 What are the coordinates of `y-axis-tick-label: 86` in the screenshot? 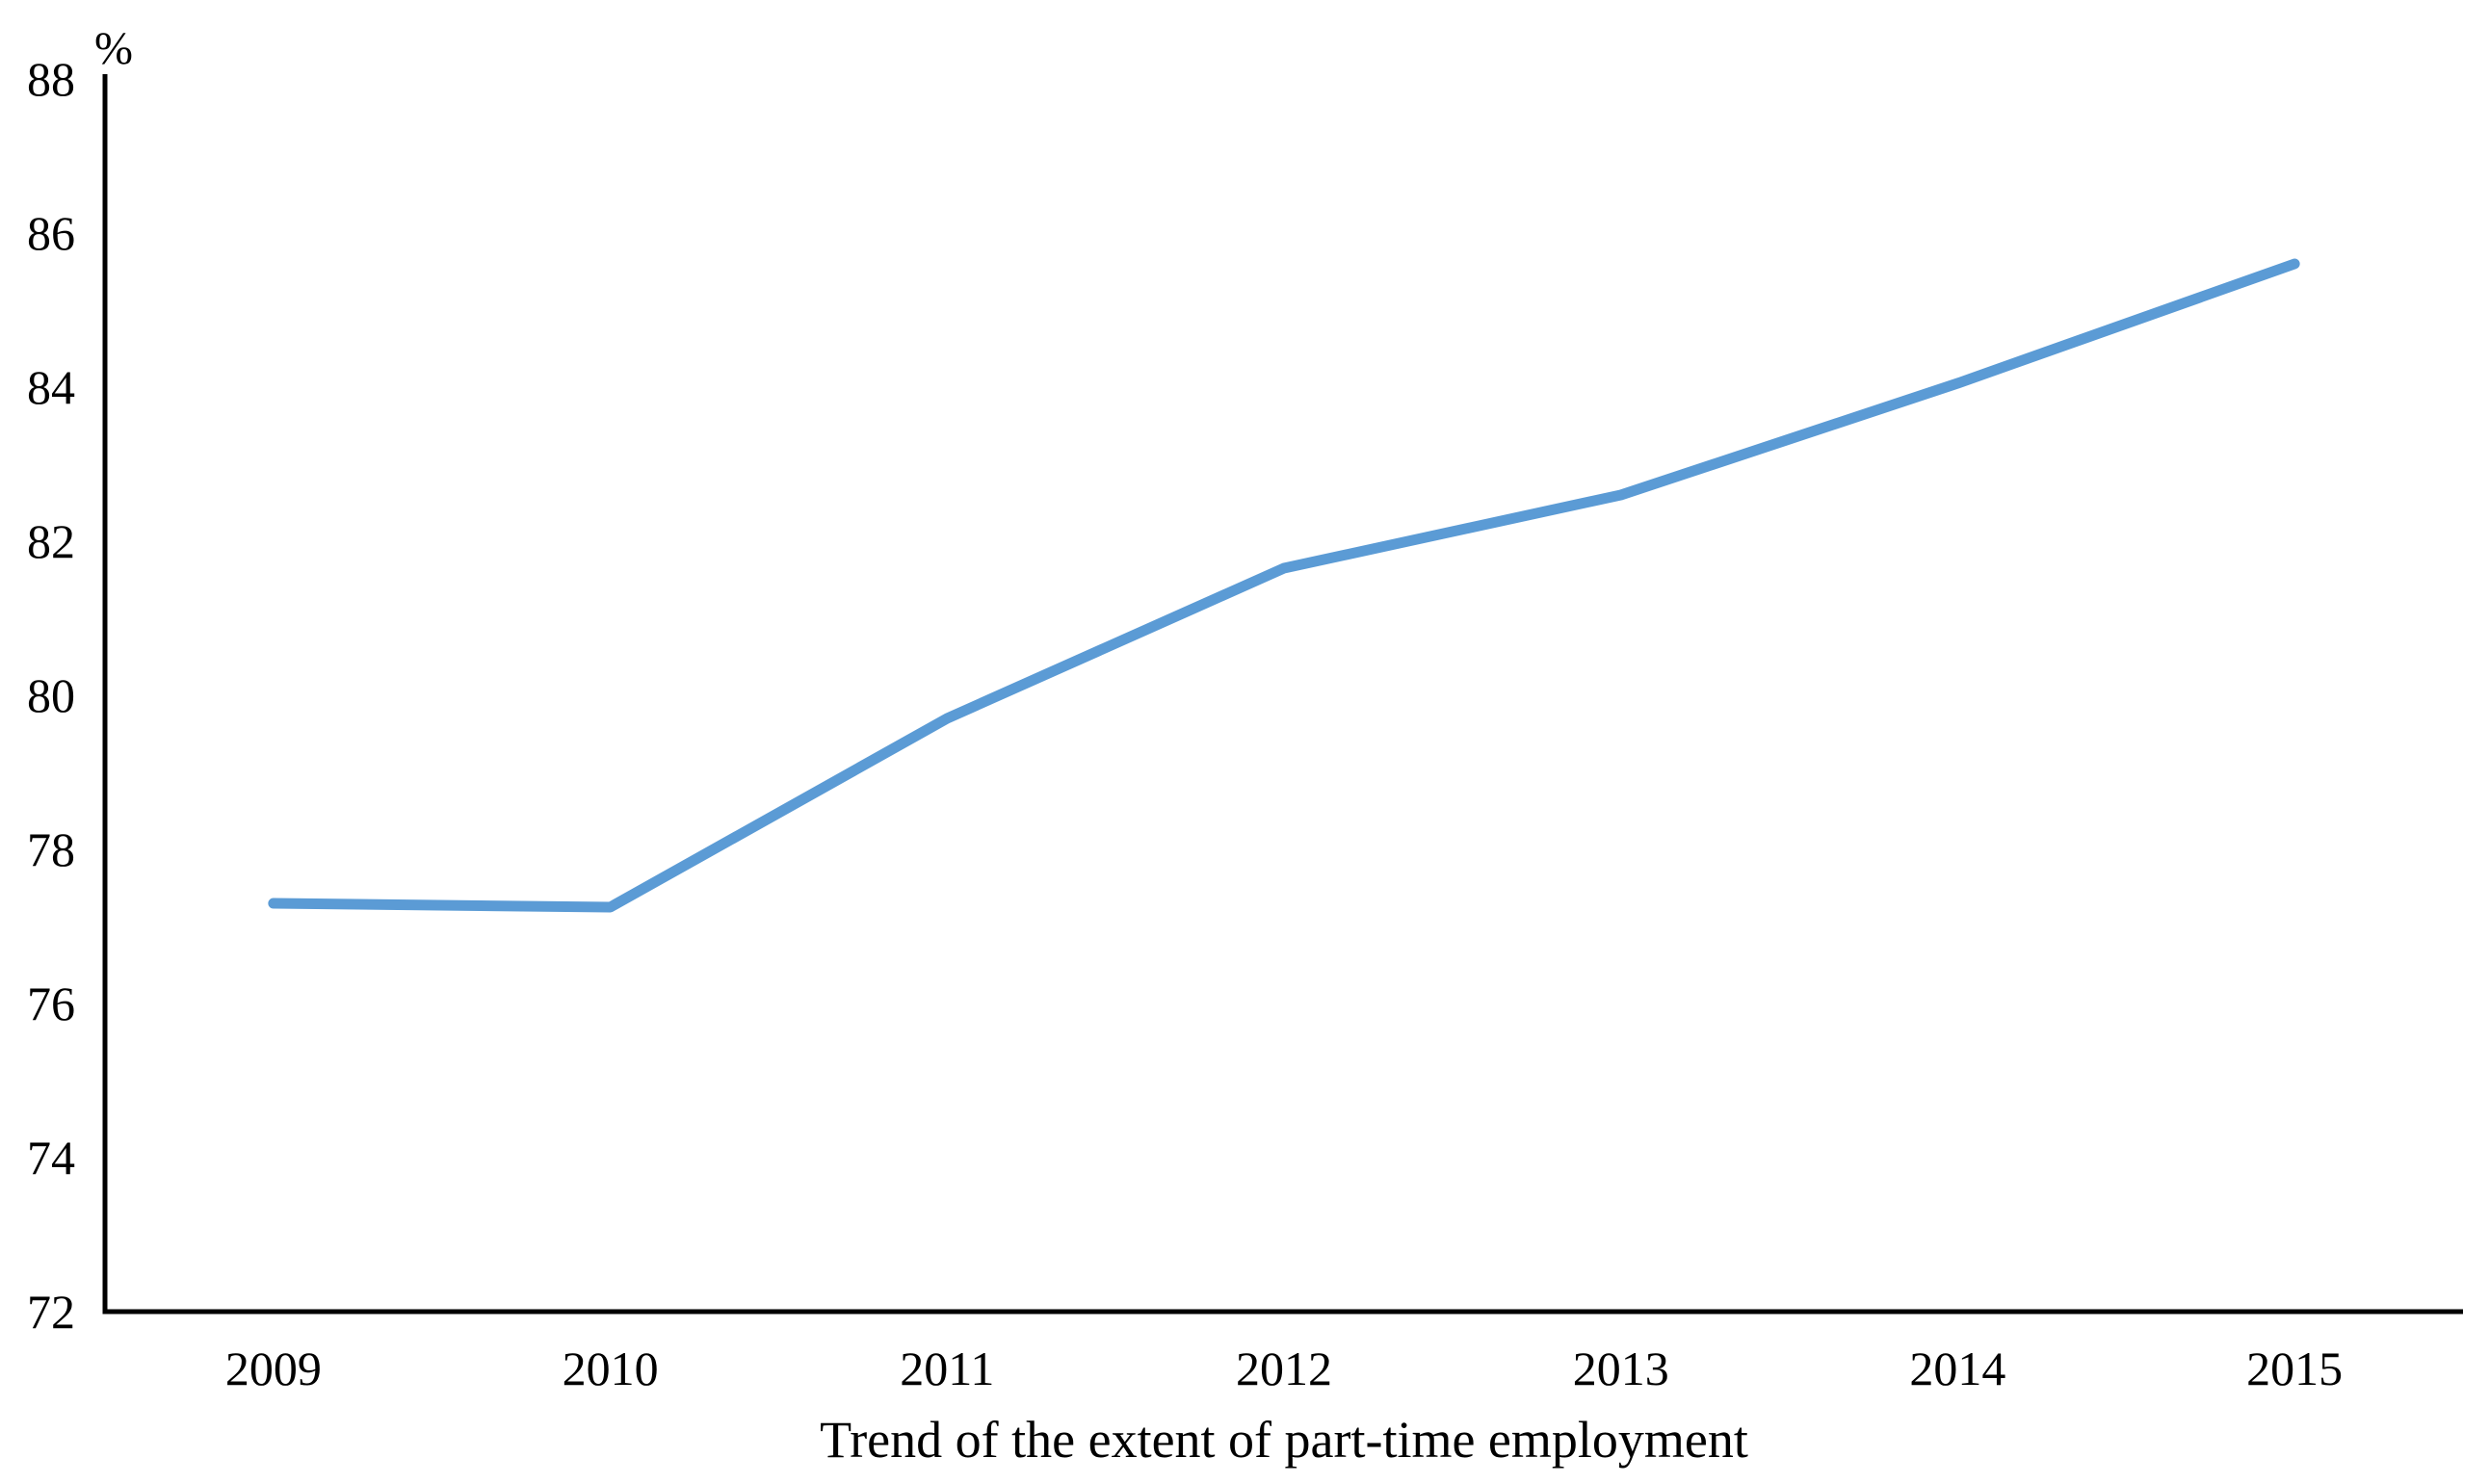 It's located at (51, 233).